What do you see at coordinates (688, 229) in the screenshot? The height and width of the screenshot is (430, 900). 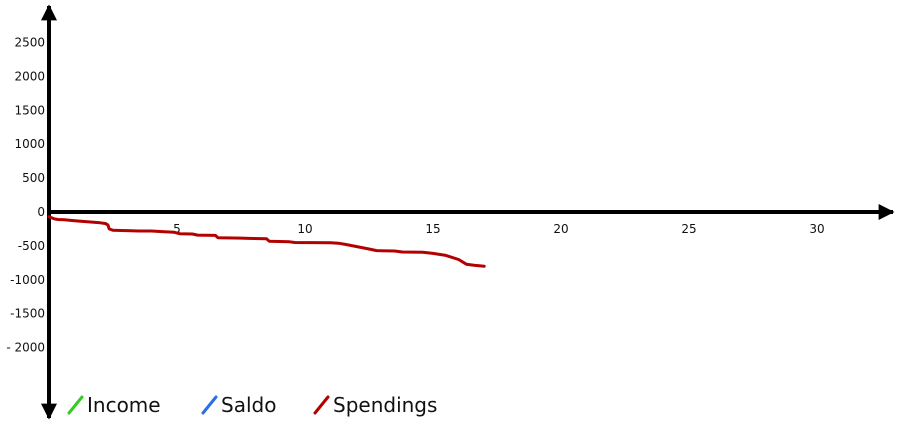 I see `x-tick-label: 25` at bounding box center [688, 229].